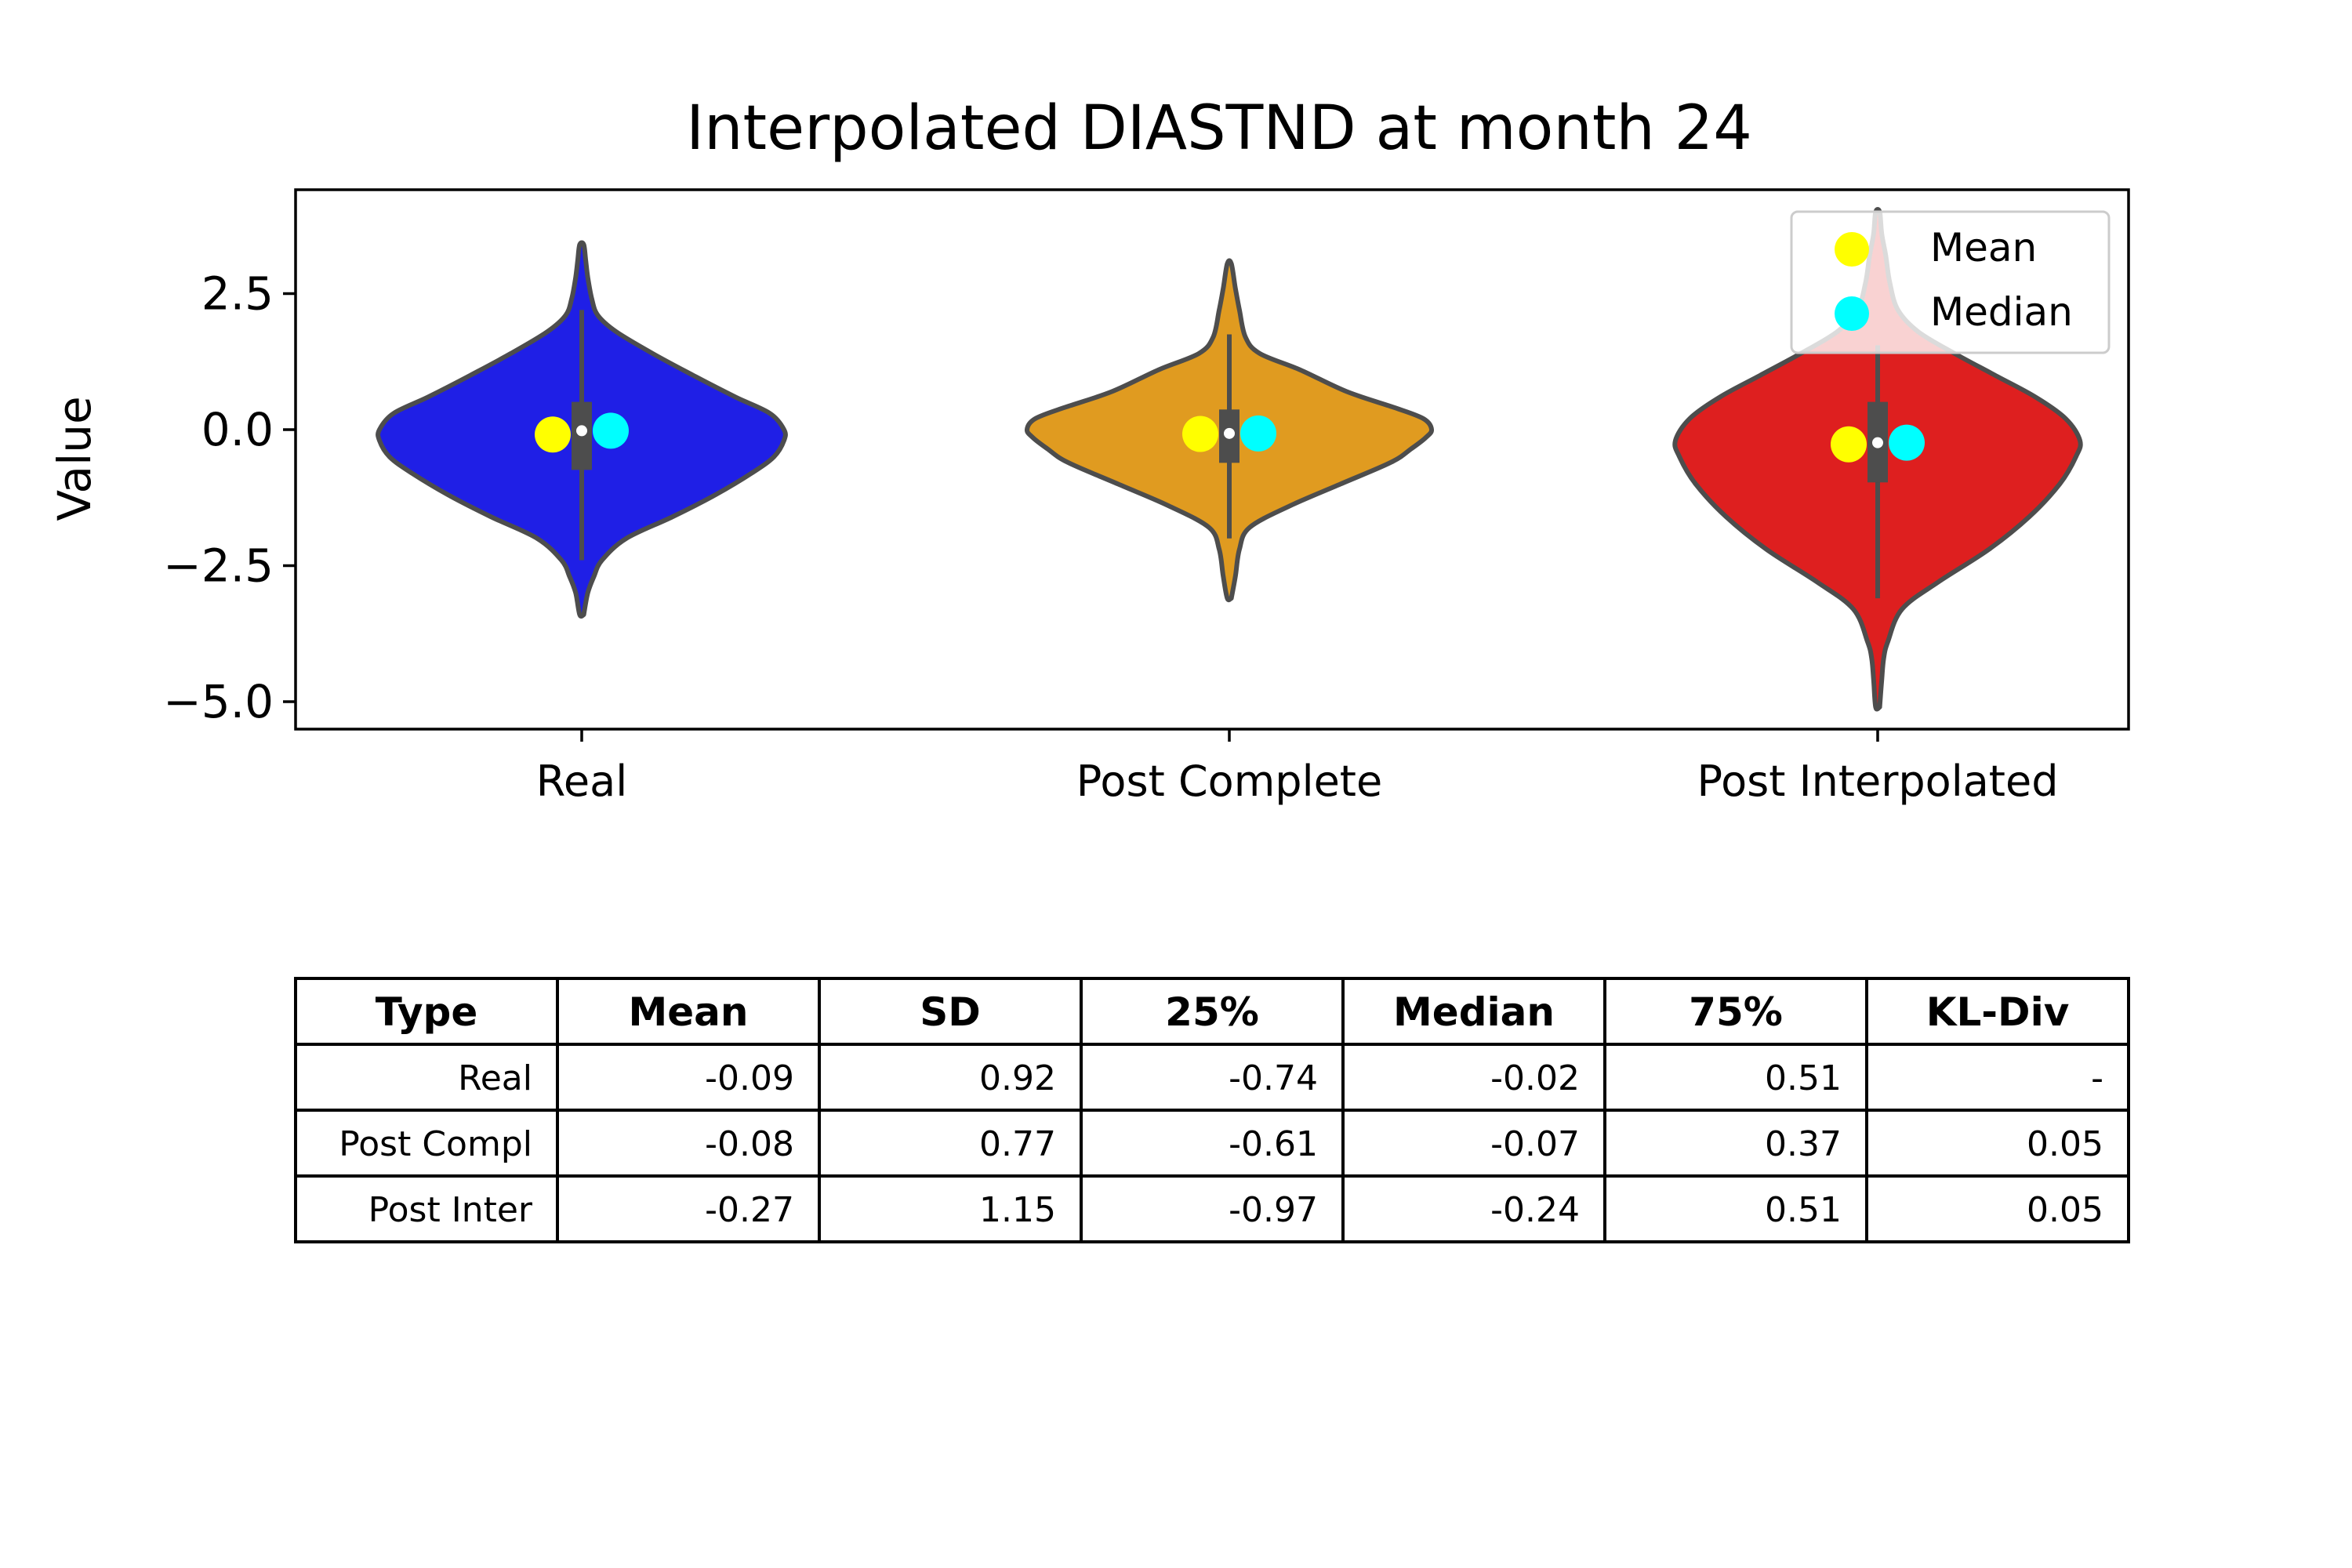  What do you see at coordinates (950, 1012) in the screenshot?
I see `table-header-cell: SD` at bounding box center [950, 1012].